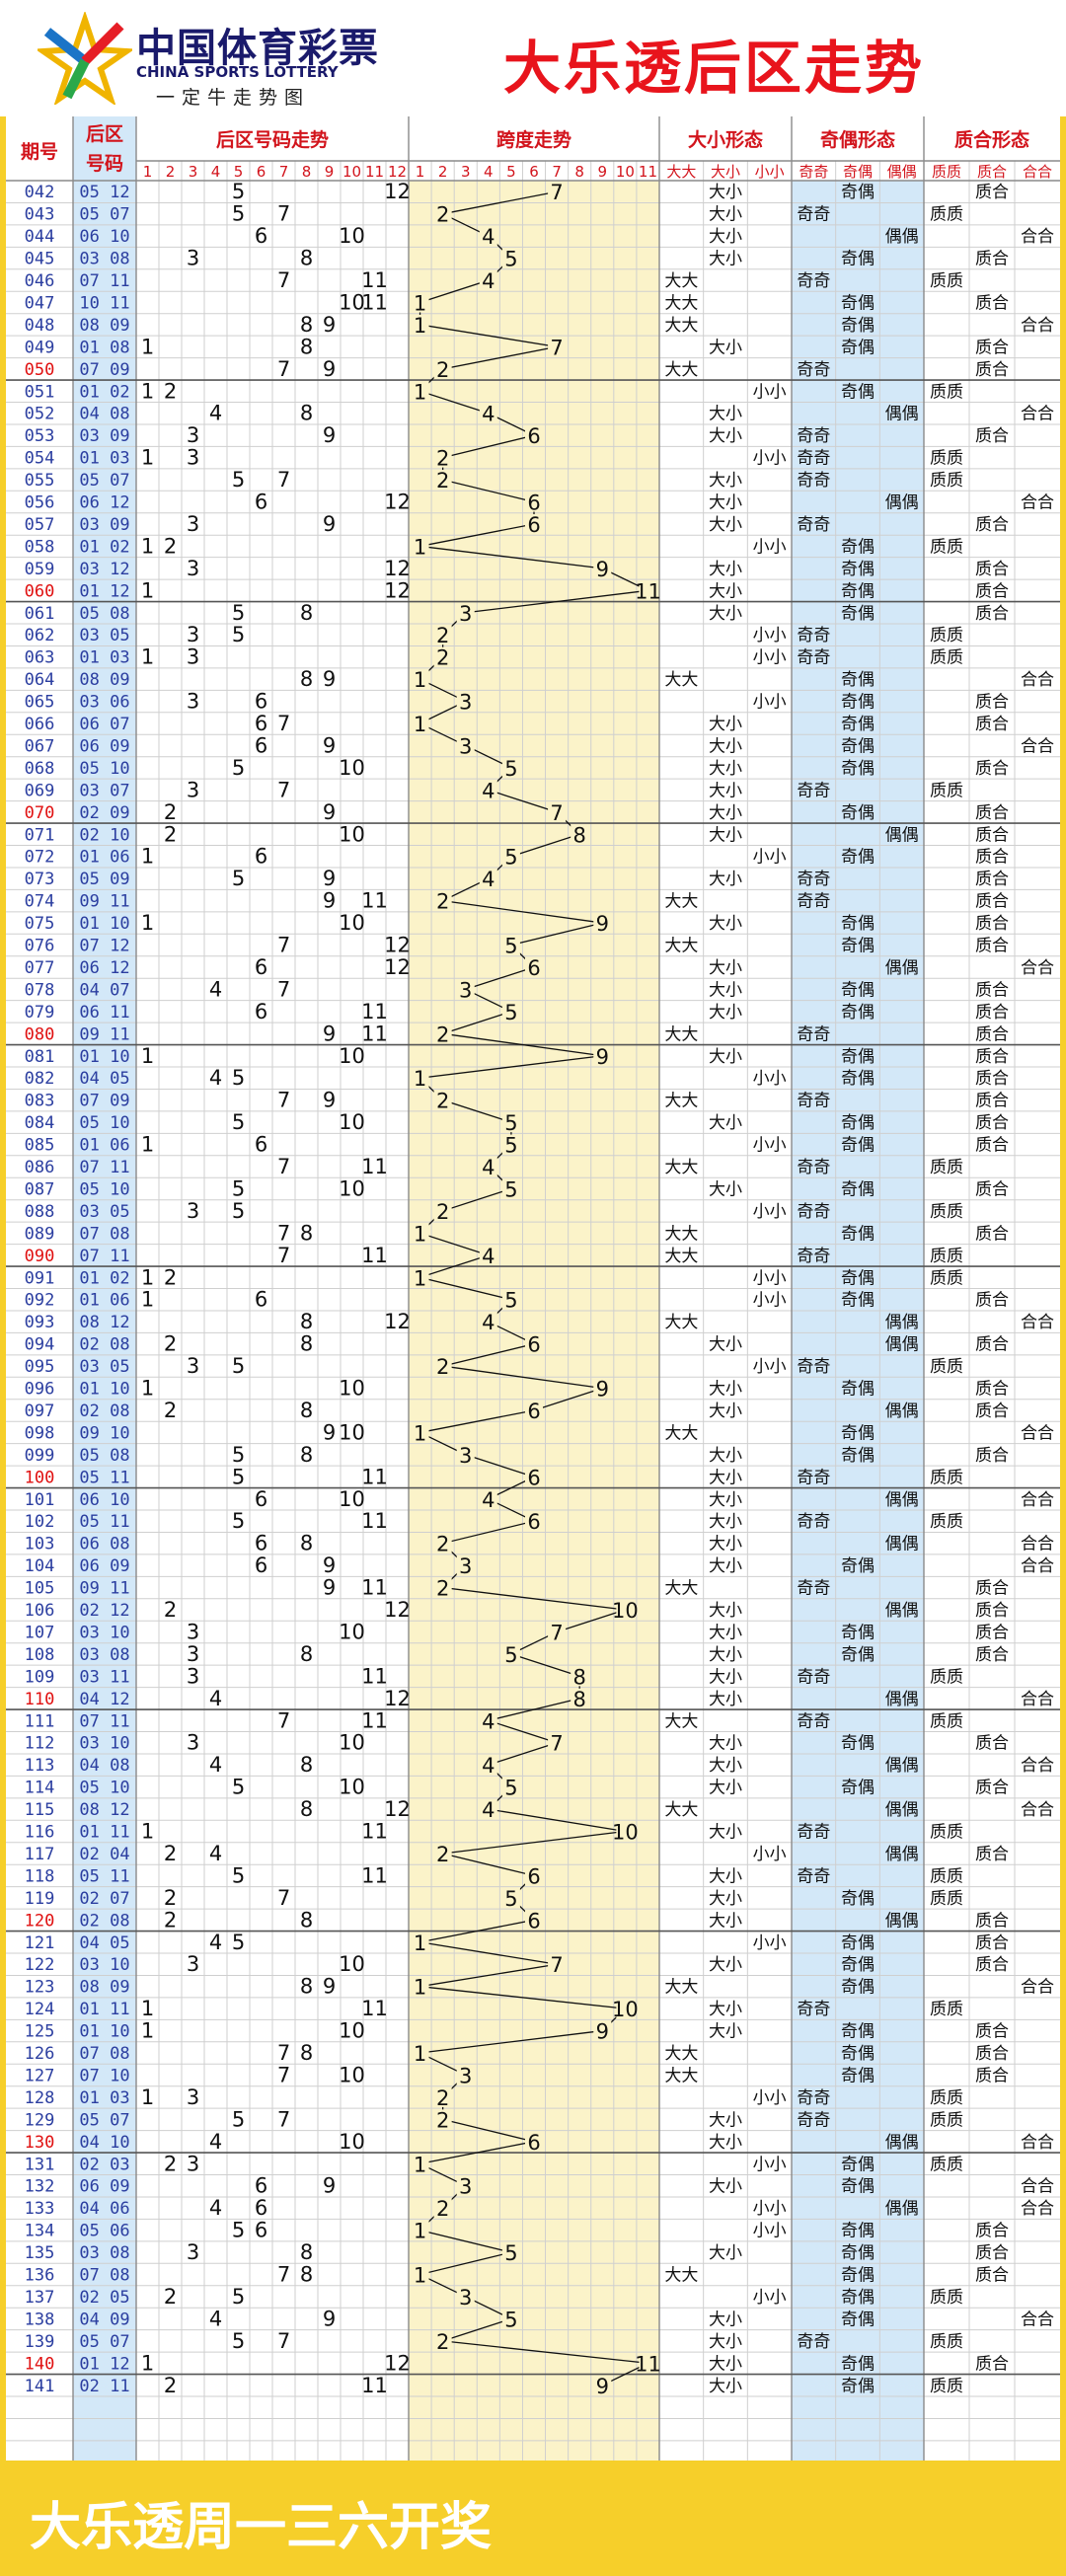 The height and width of the screenshot is (2576, 1066). Describe the element at coordinates (681, 1167) in the screenshot. I see `size-mark: 大大` at that location.